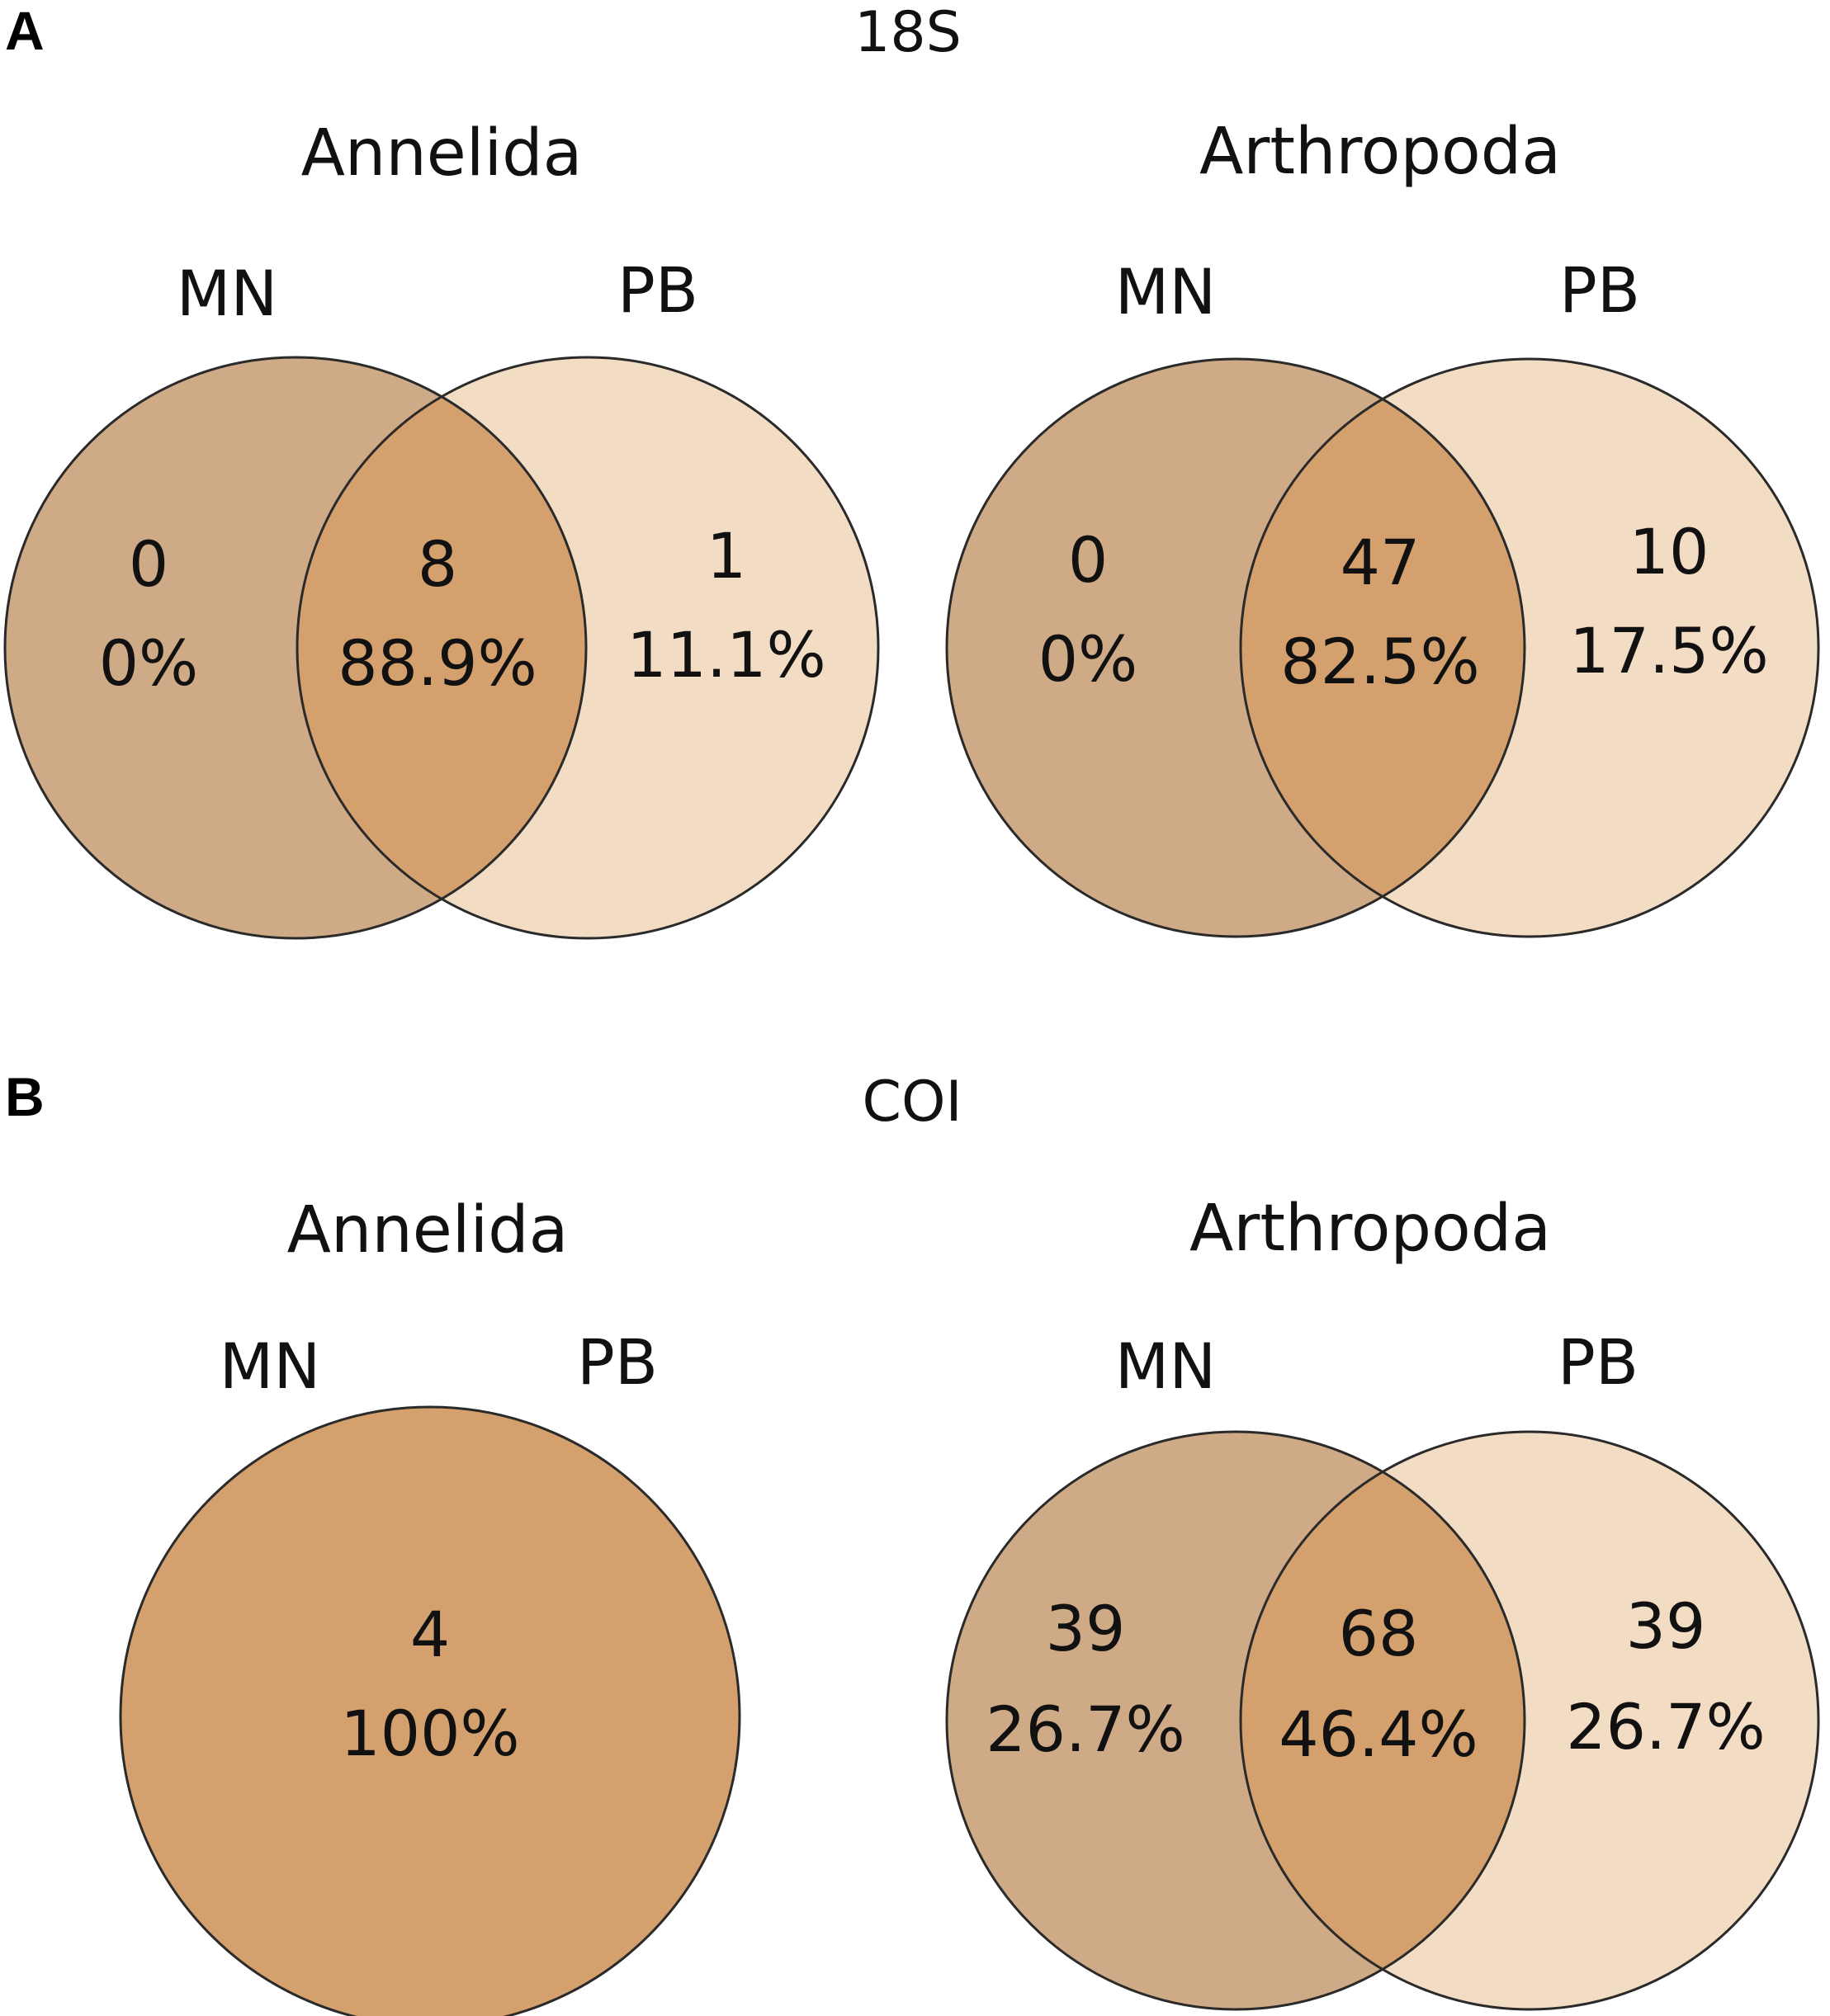  I want to click on shared-count: 4, so click(430, 1635).